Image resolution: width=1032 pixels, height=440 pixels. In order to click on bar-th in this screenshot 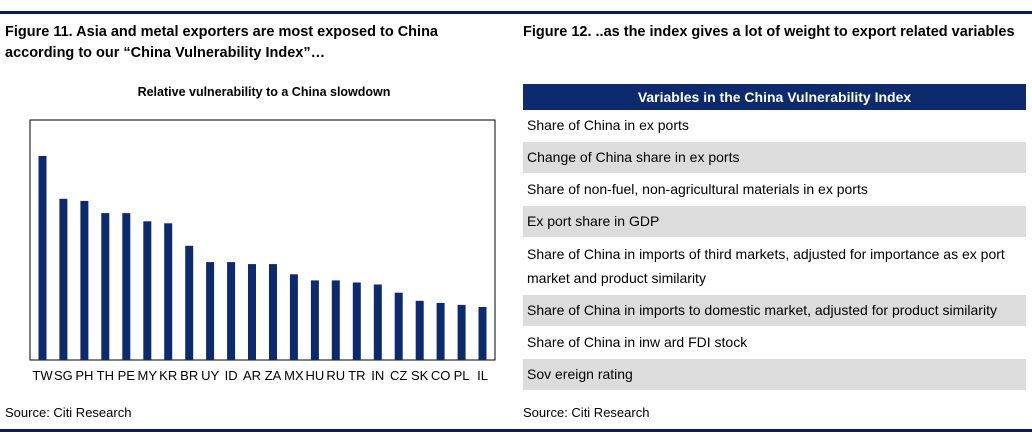, I will do `click(105, 286)`.